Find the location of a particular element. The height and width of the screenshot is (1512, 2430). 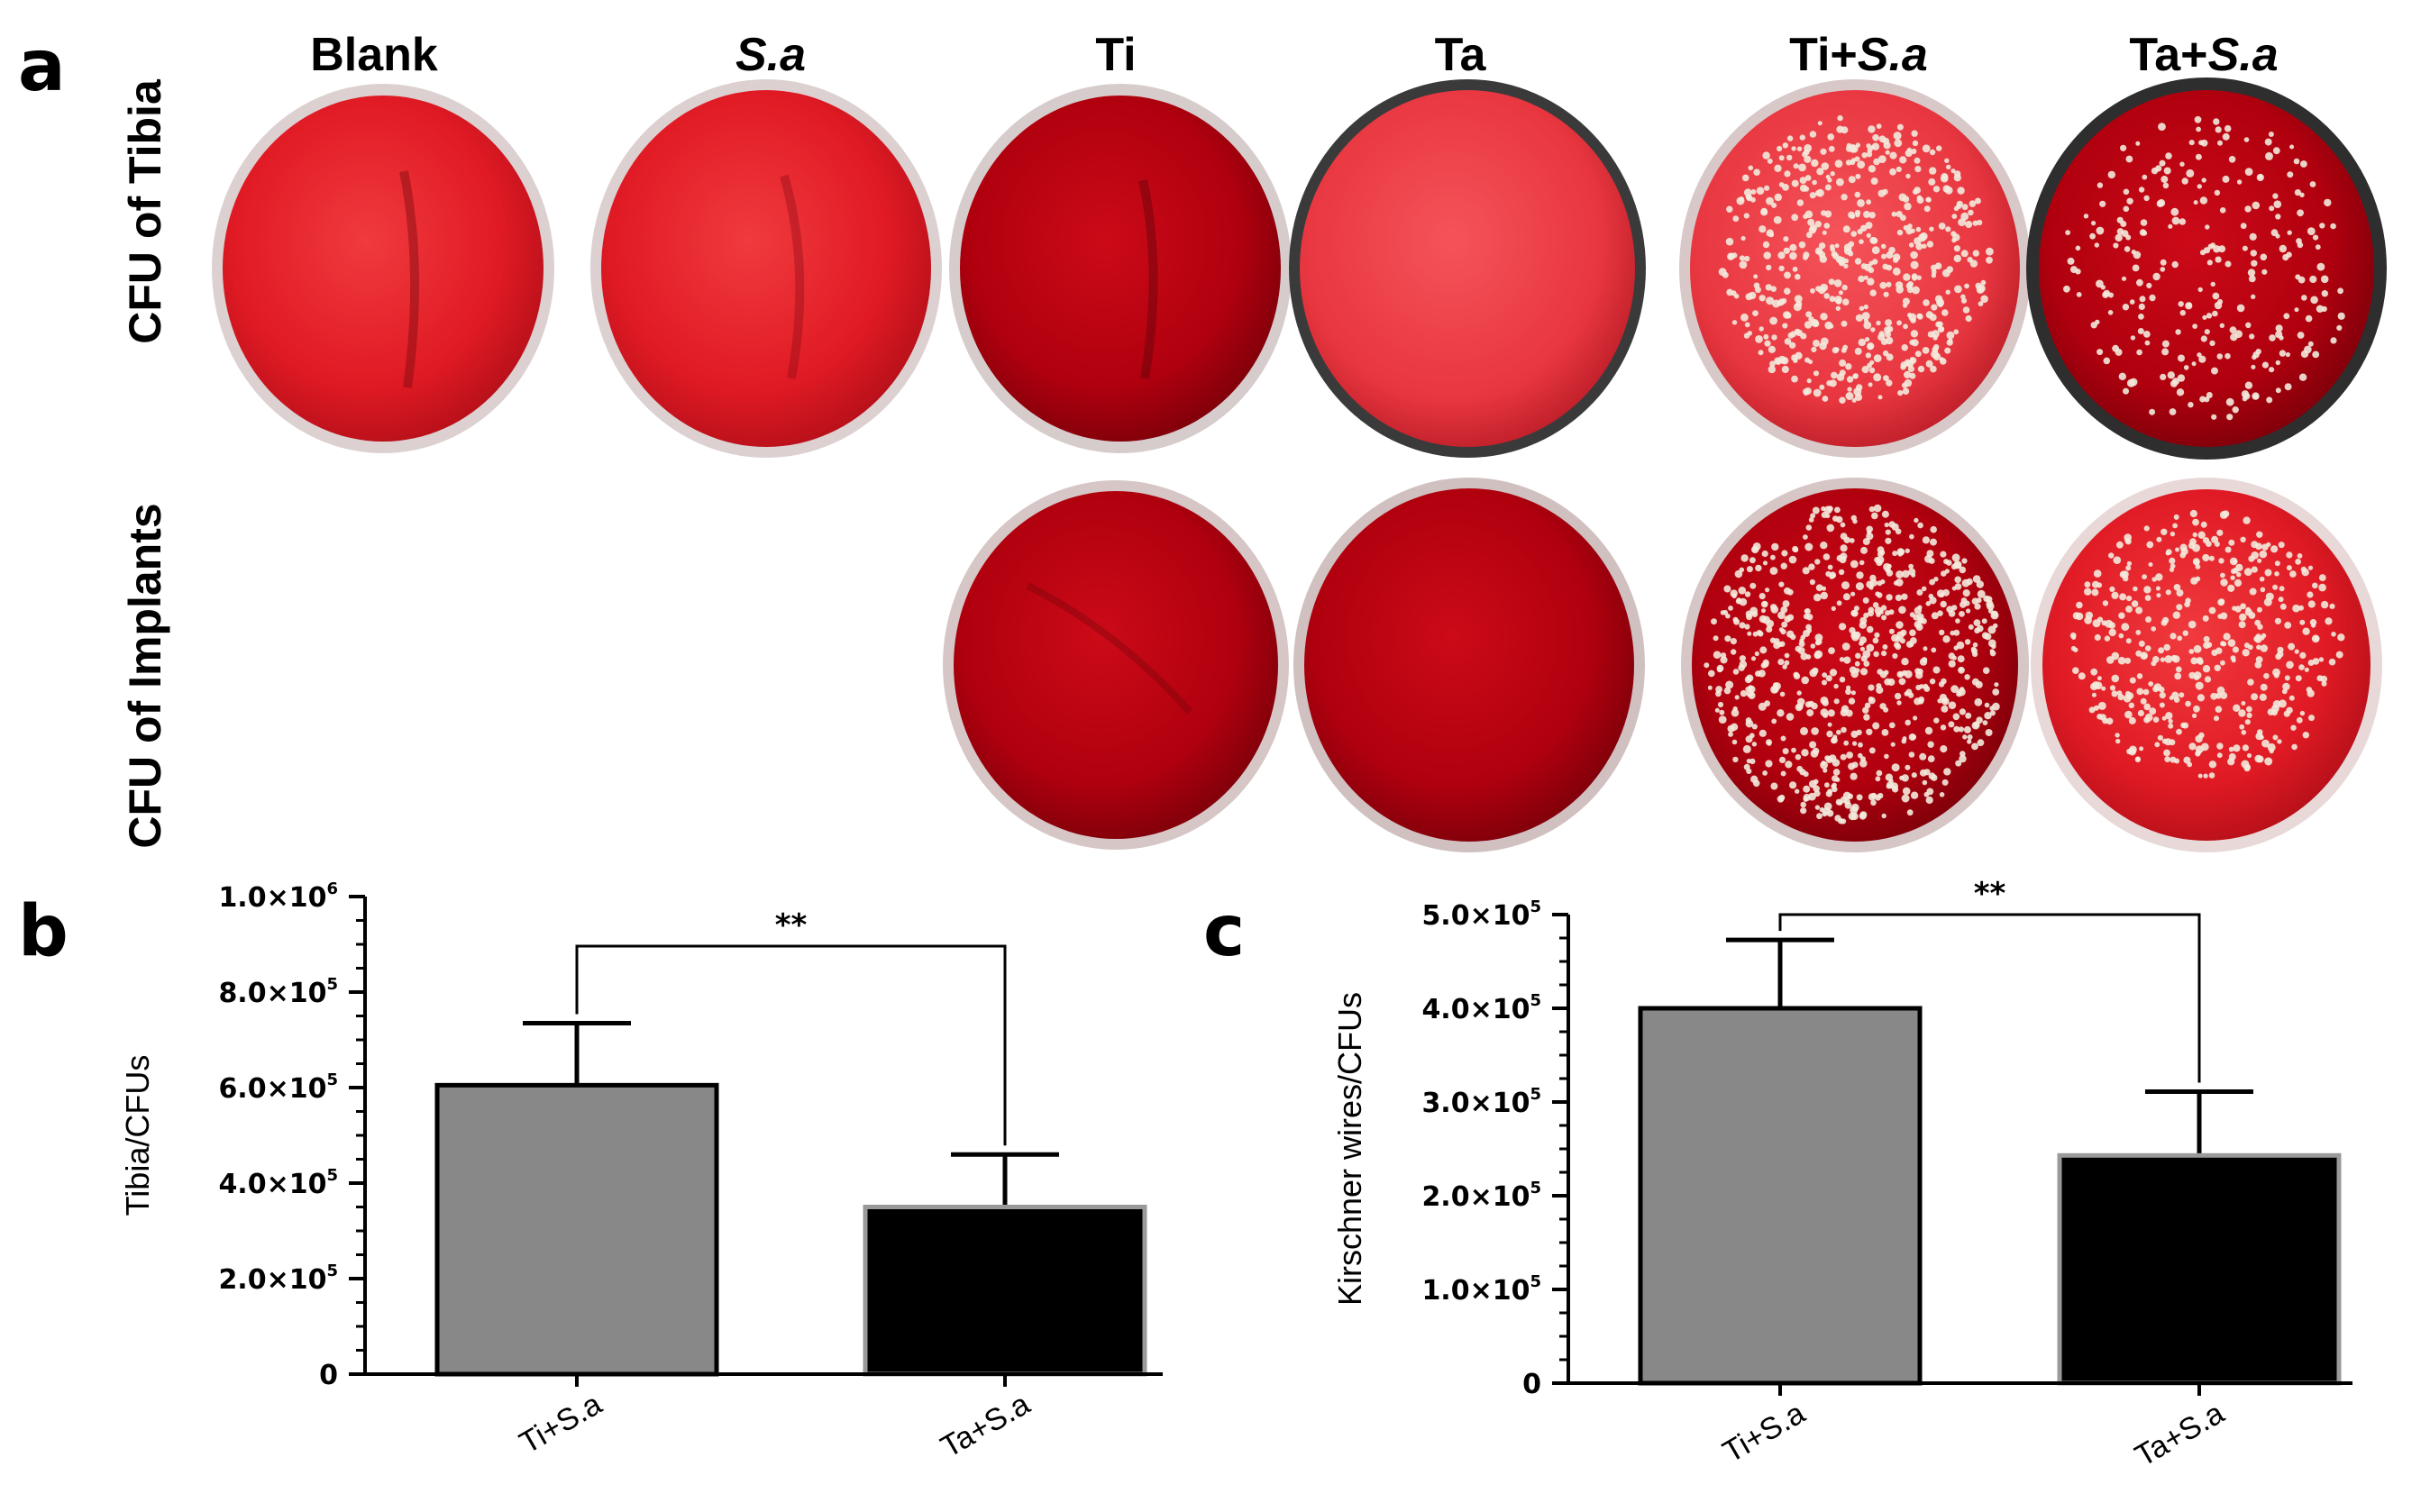

column-label-blank: Blank is located at coordinates (374, 55).